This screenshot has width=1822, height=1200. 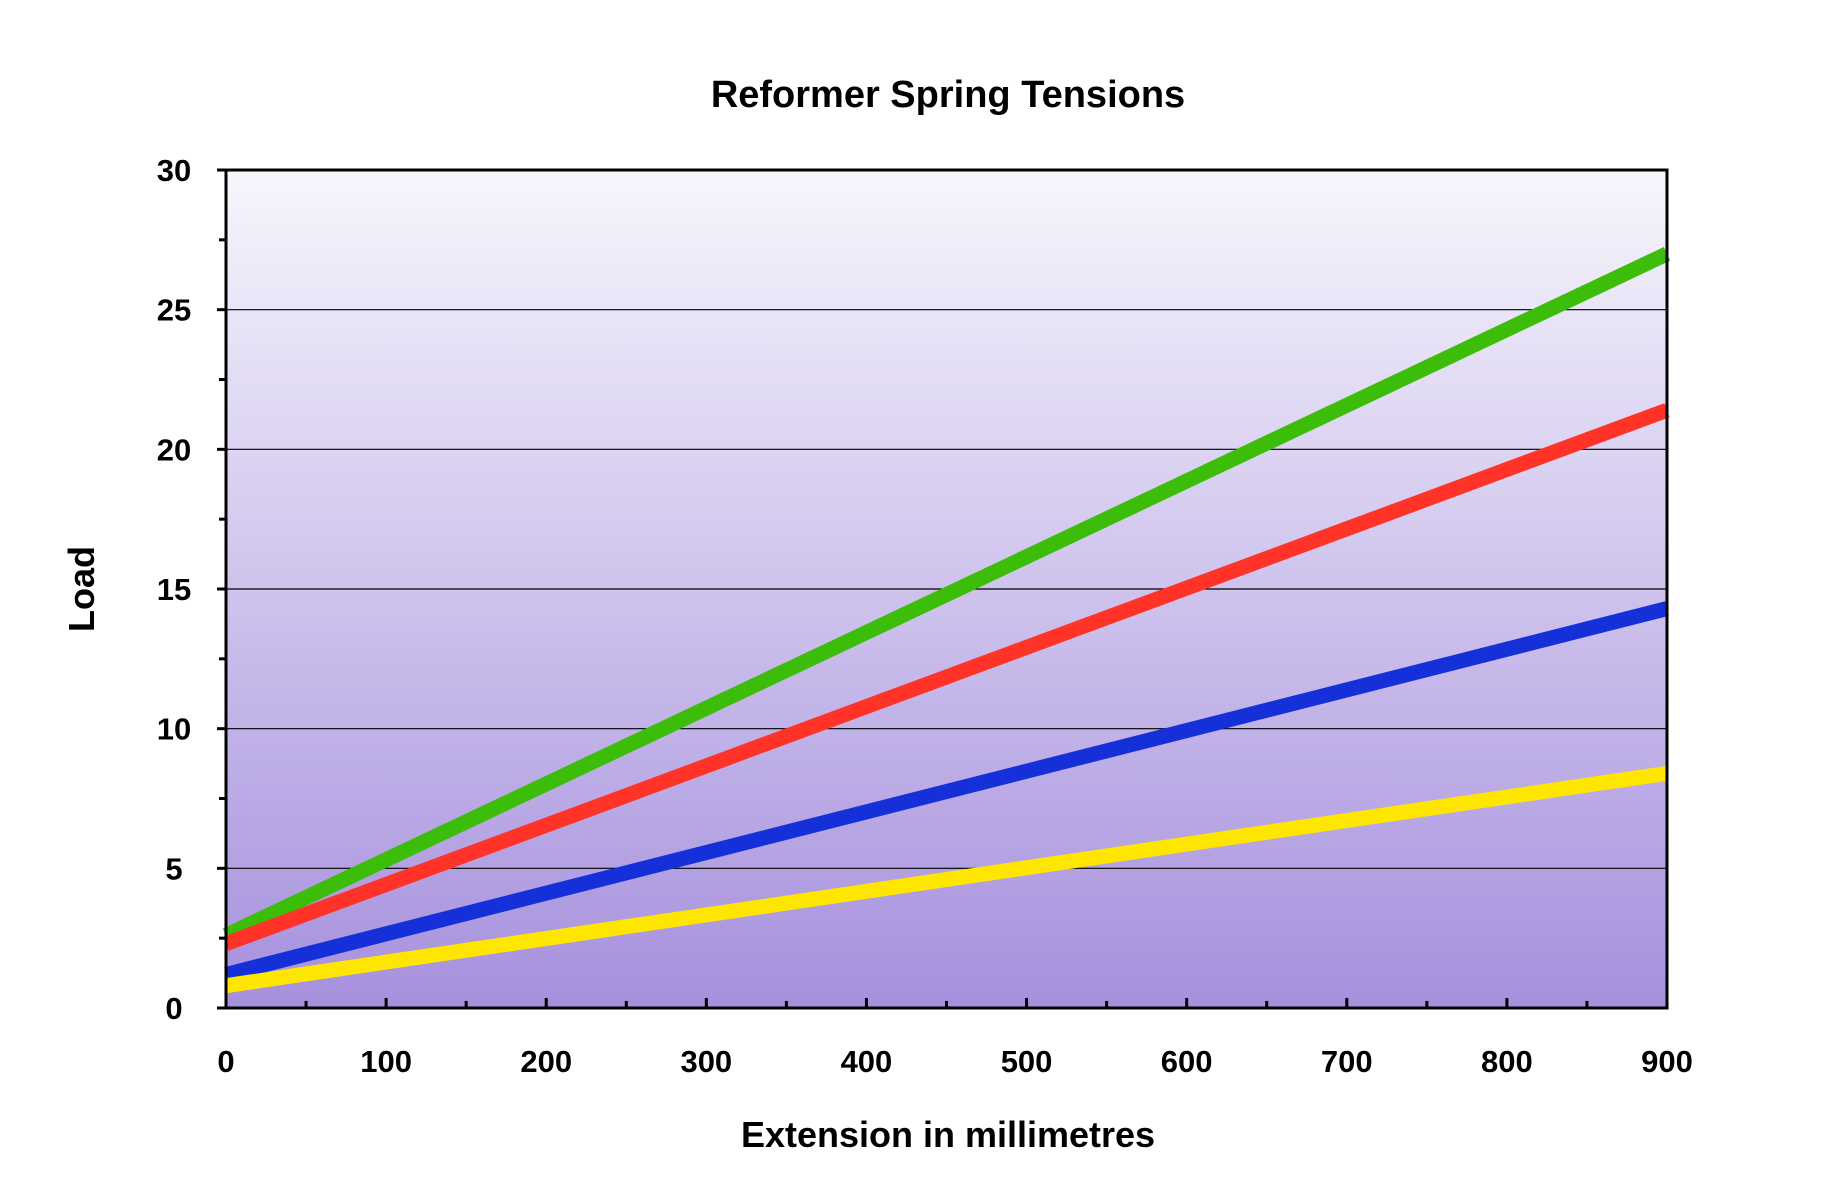 What do you see at coordinates (81, 589) in the screenshot?
I see `y-axis-label: Load` at bounding box center [81, 589].